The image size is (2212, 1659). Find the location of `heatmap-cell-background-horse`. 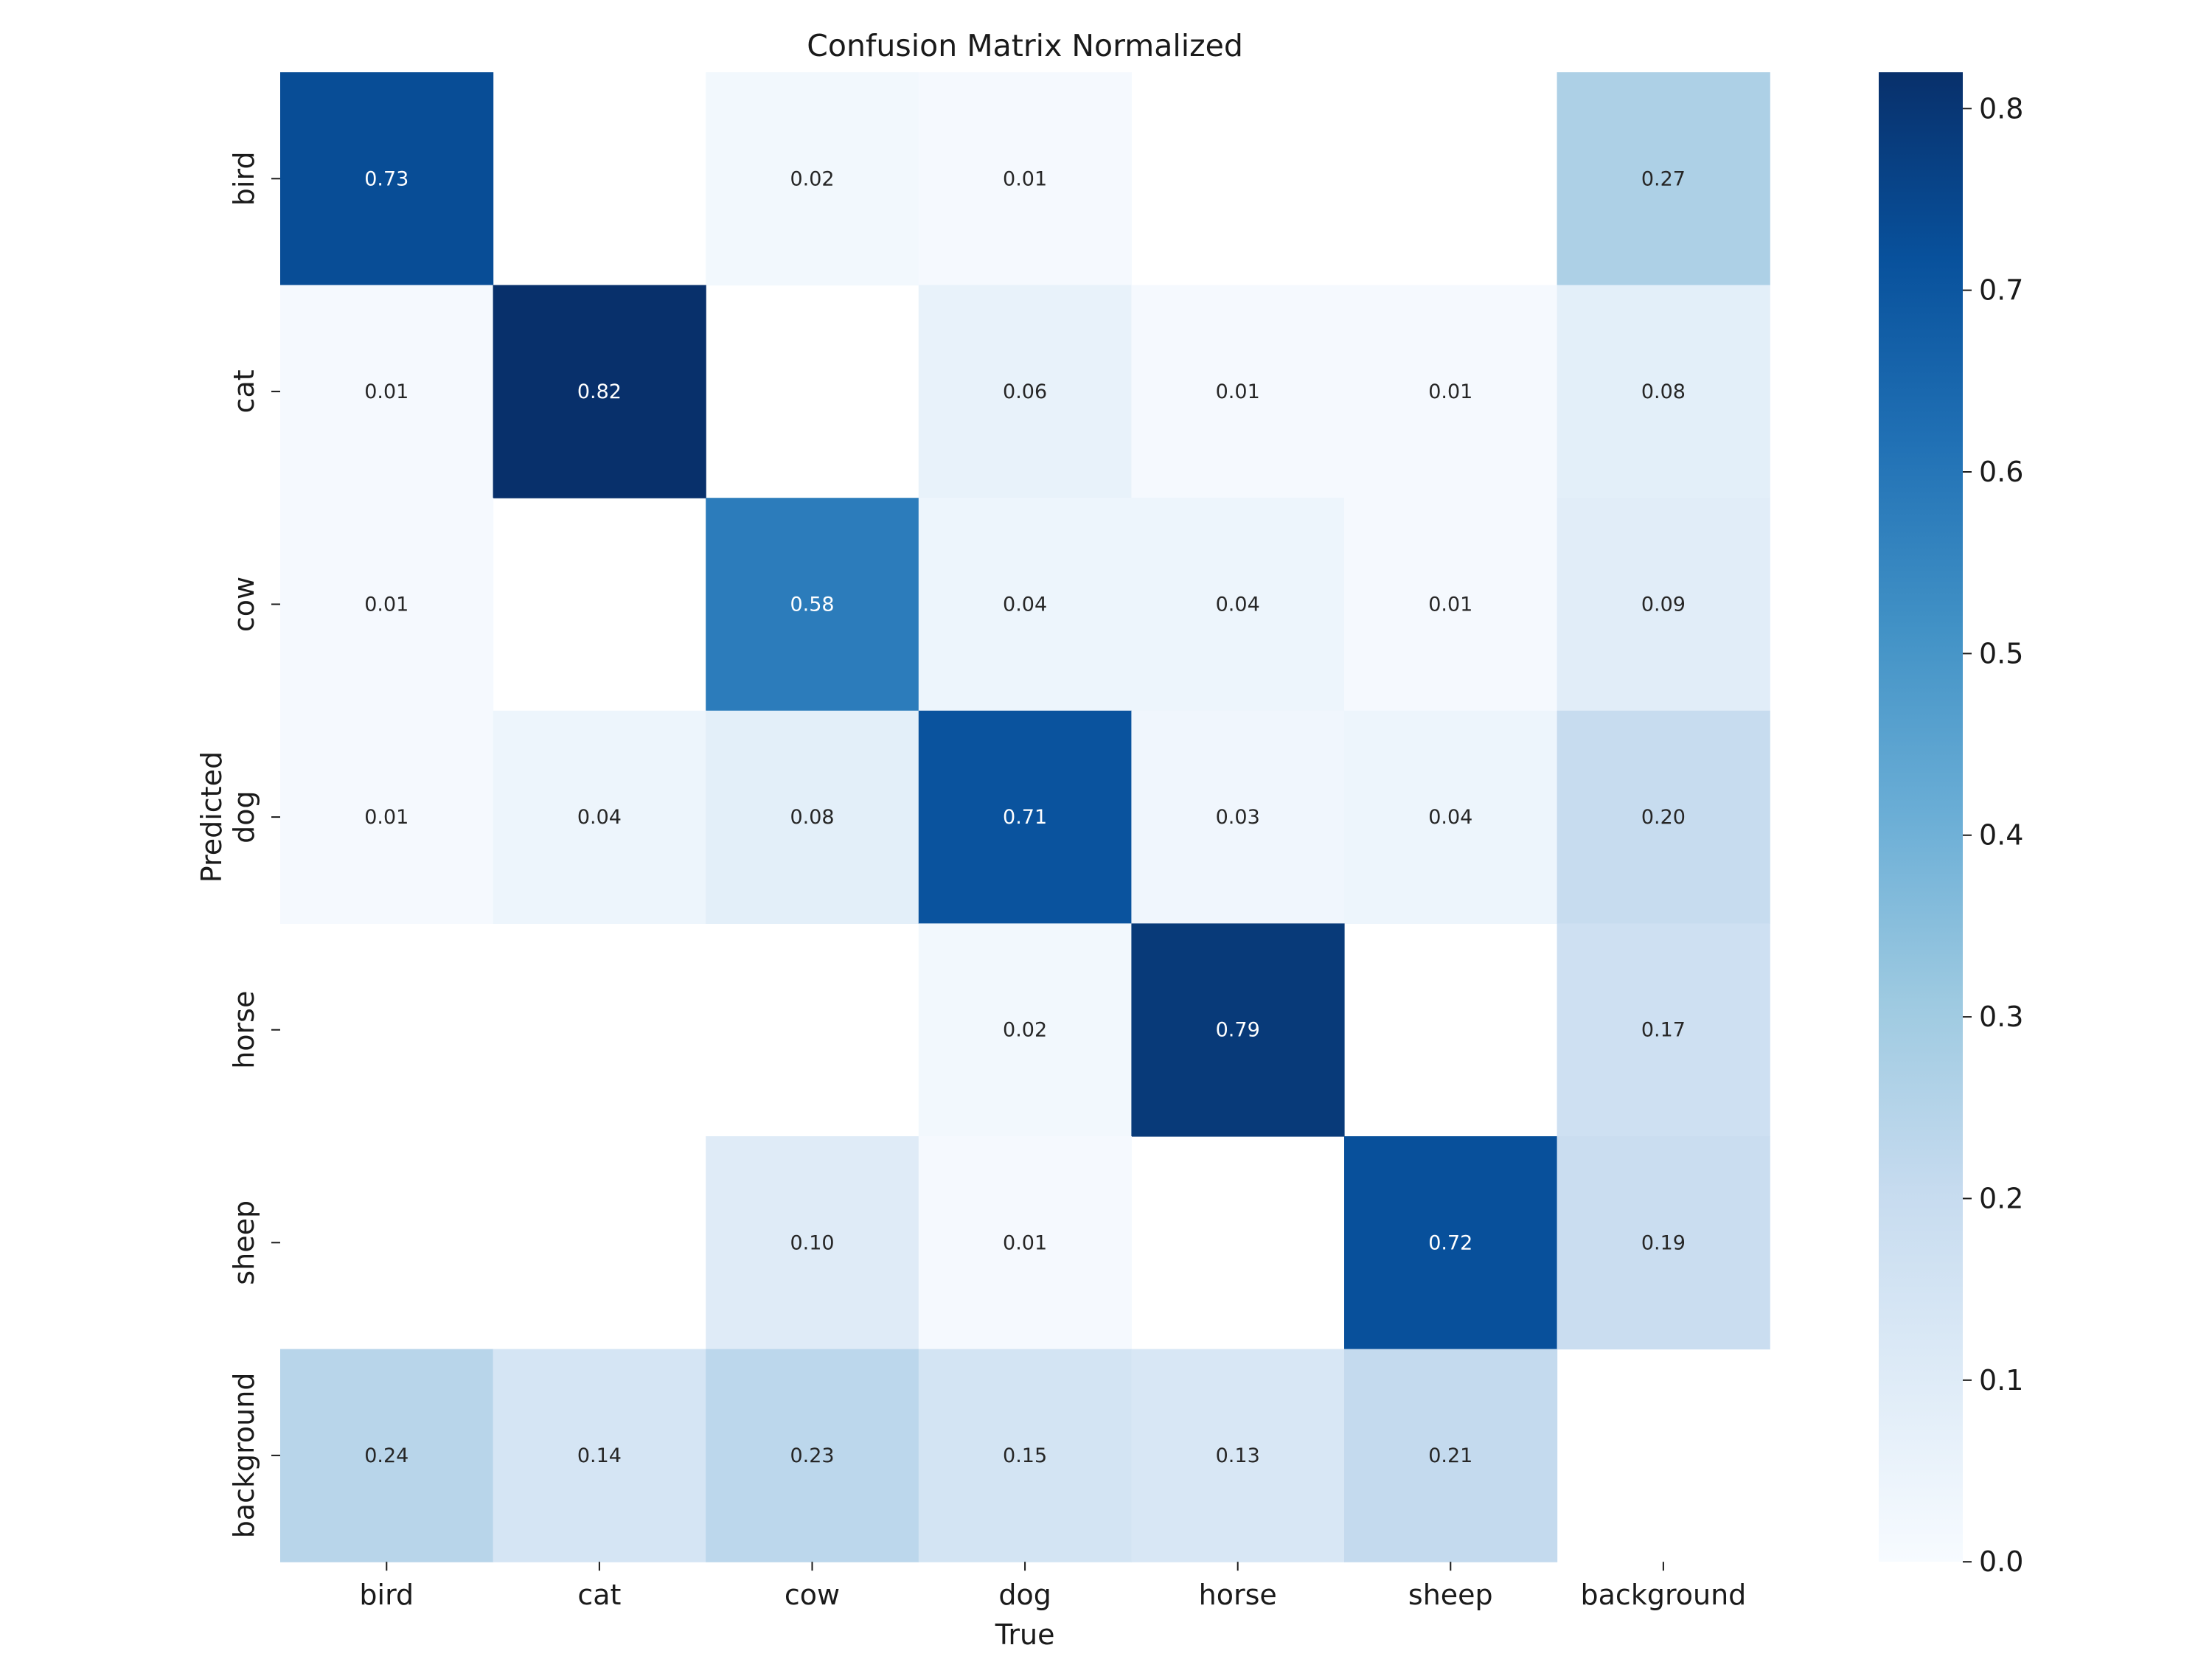

heatmap-cell-background-horse is located at coordinates (1238, 1455).